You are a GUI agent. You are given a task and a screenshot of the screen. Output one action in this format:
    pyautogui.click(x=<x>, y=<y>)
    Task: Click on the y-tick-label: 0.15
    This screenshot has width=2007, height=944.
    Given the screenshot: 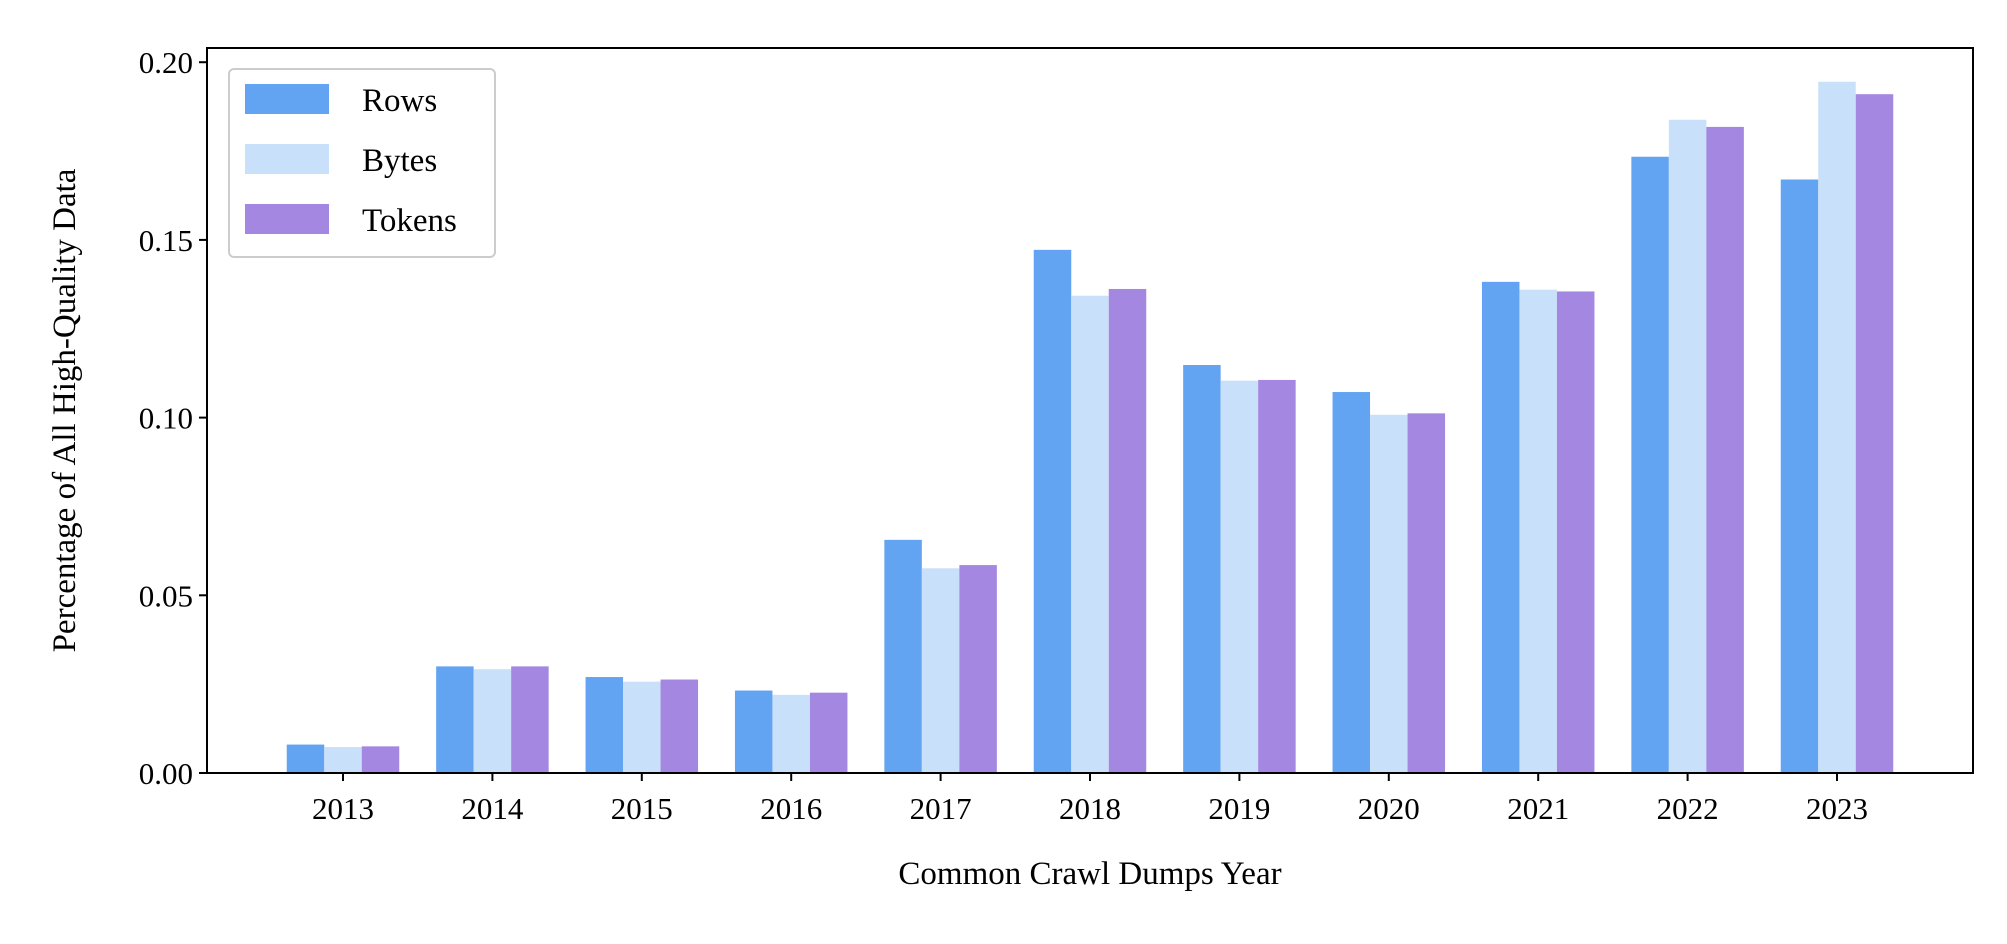 What is the action you would take?
    pyautogui.click(x=166, y=240)
    